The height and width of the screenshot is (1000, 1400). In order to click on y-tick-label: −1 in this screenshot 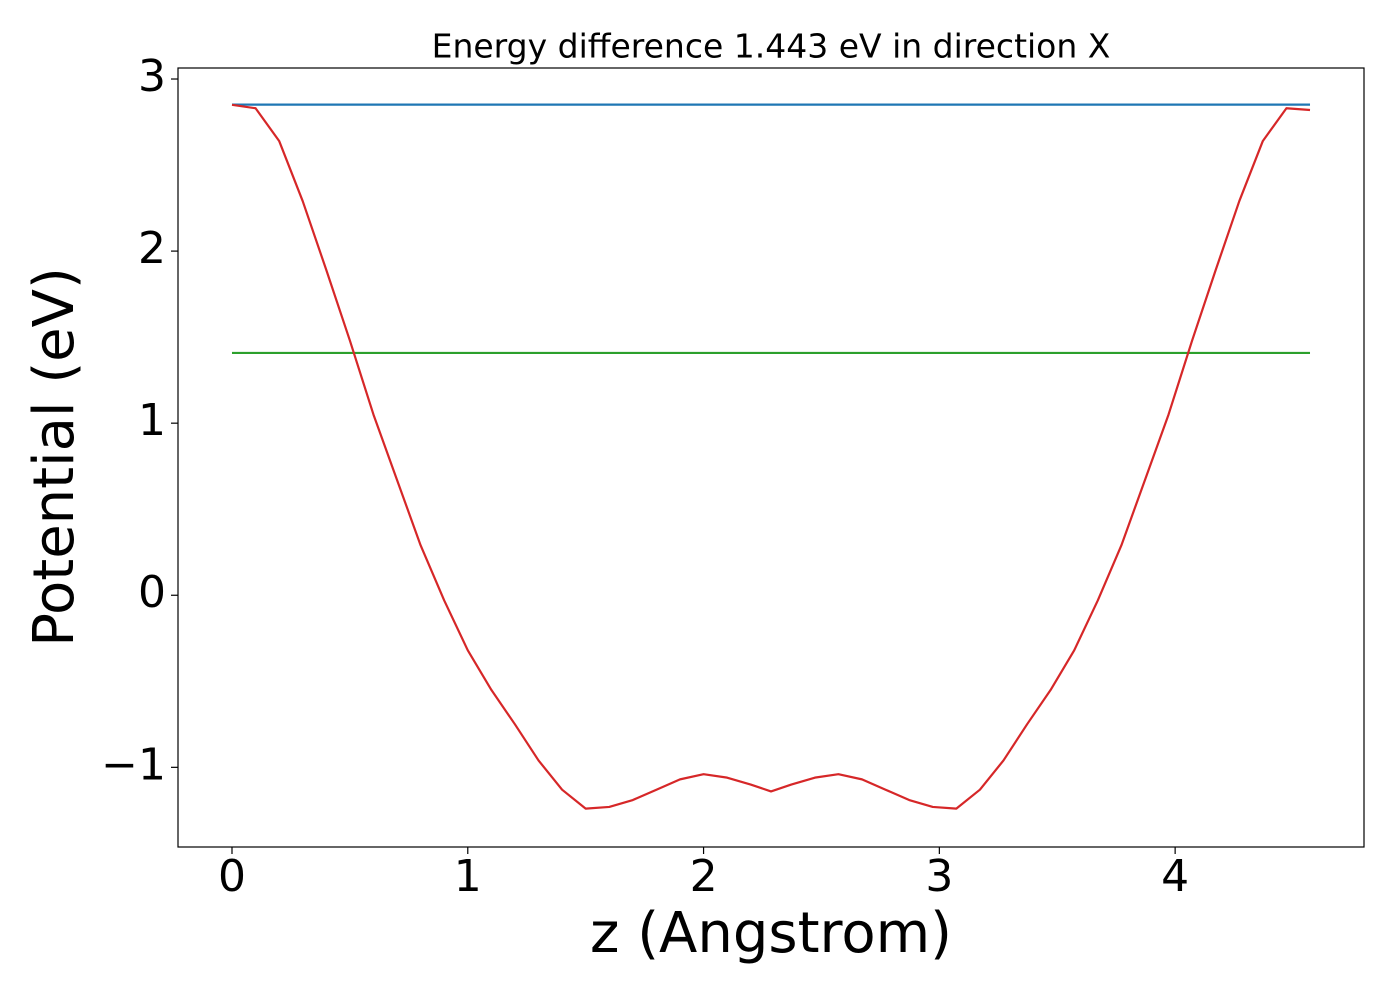, I will do `click(133, 764)`.